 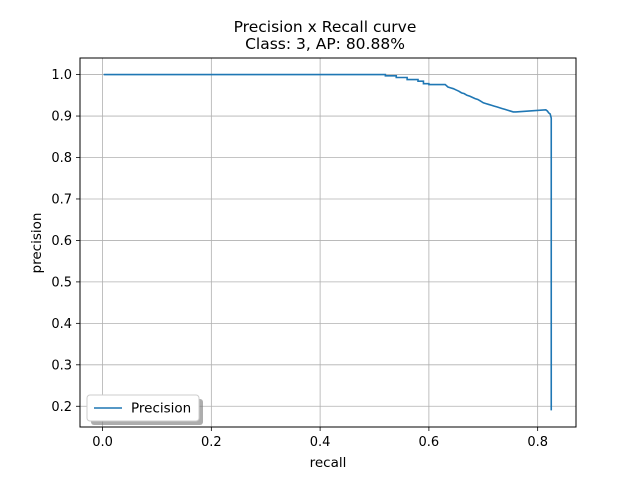 I want to click on x-tick-label: 0.8, so click(x=537, y=442).